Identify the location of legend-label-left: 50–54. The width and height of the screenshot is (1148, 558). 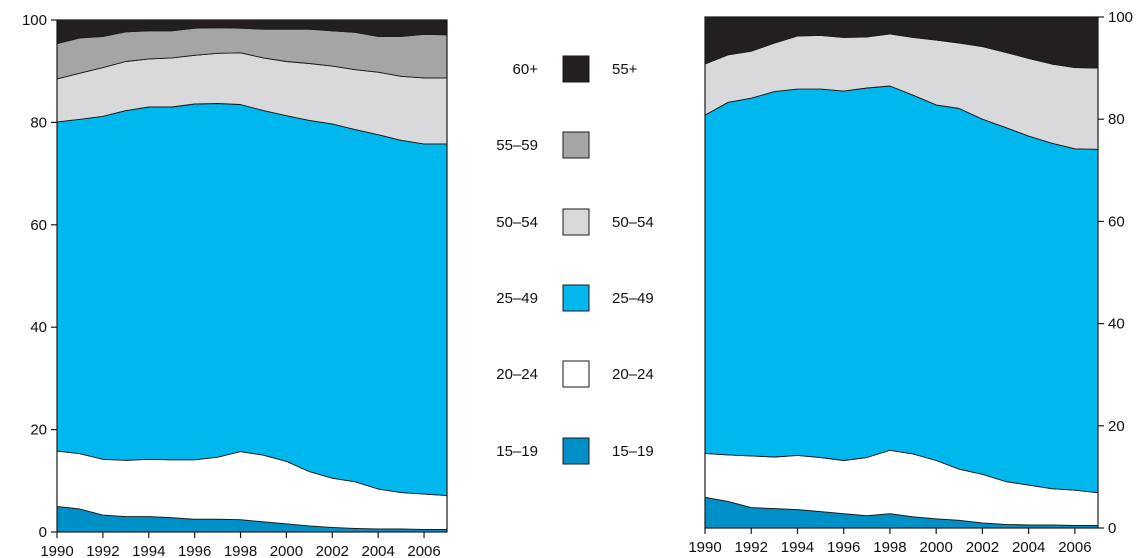
(517, 222).